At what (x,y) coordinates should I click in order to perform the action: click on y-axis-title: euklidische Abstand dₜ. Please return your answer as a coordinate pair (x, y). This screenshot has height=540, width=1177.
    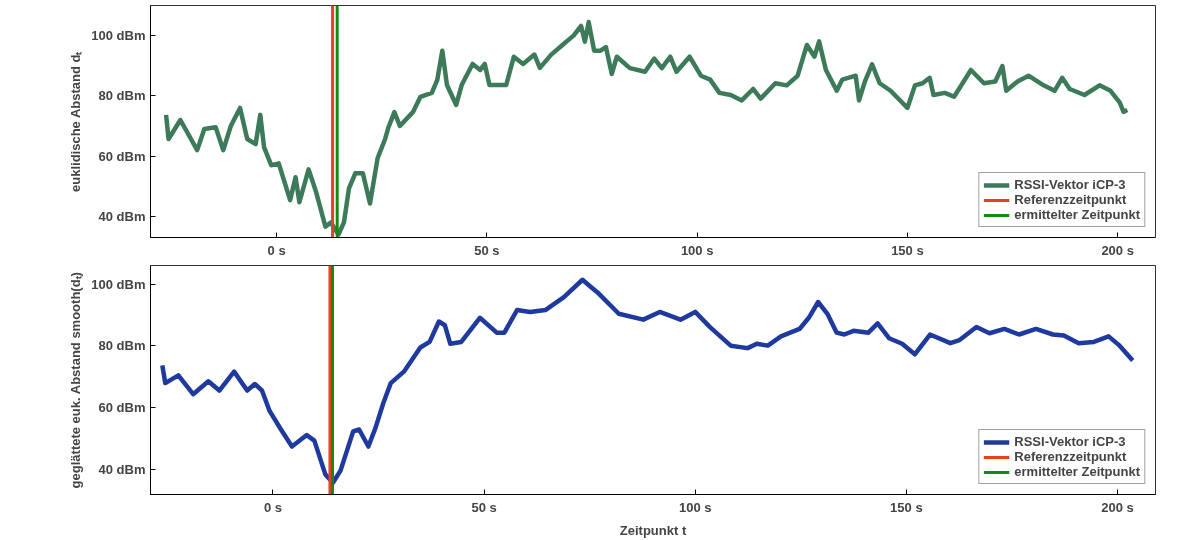
    Looking at the image, I should click on (76, 121).